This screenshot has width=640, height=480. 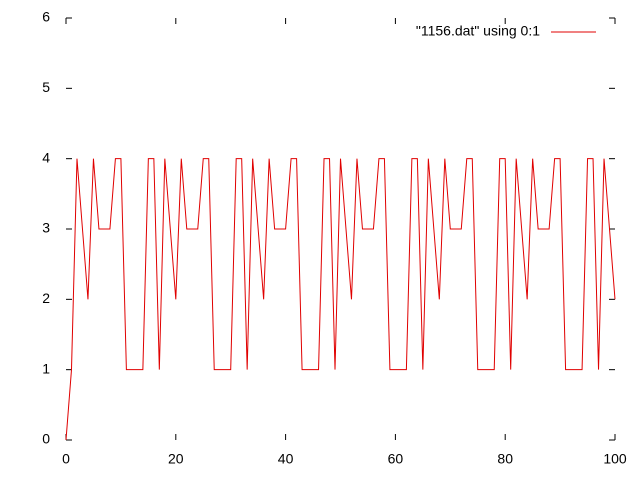 I want to click on legend-label: "1156.dat" using 0:1, so click(x=478, y=31).